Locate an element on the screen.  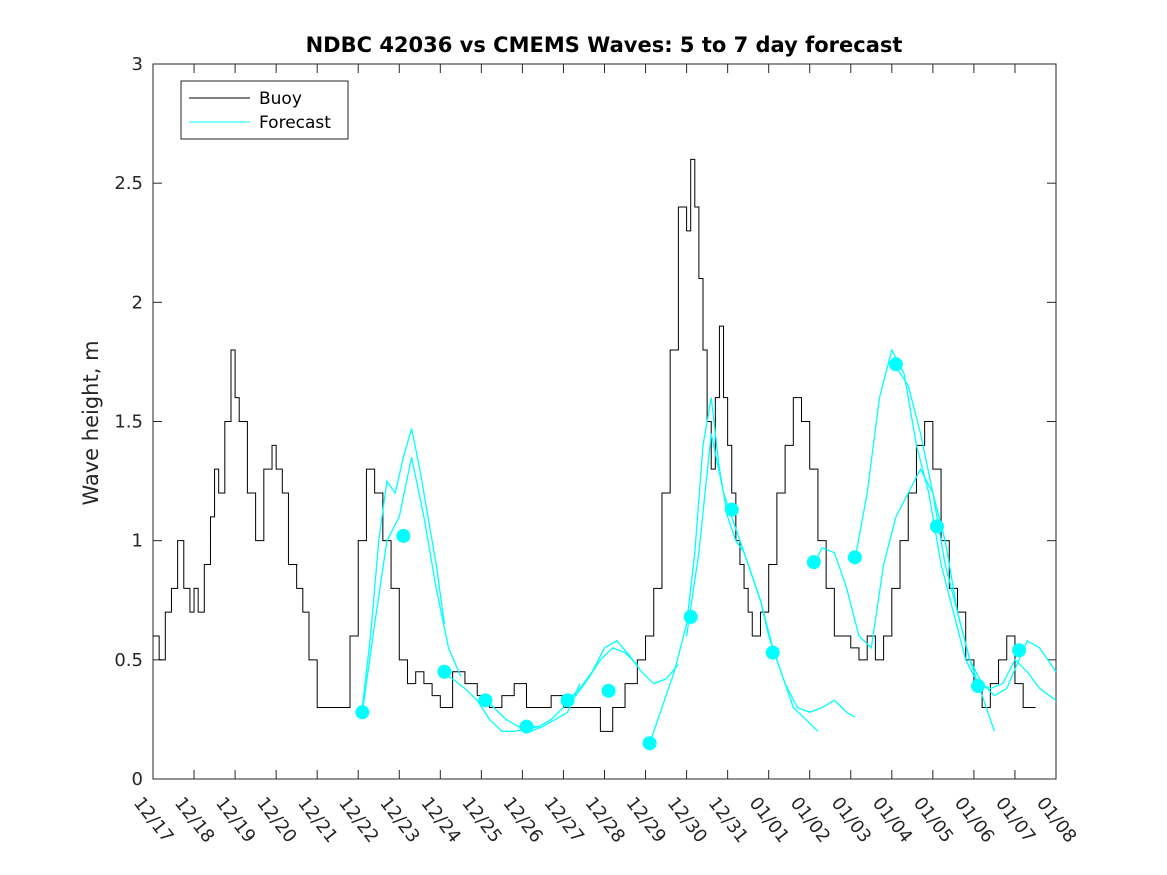
x-tick-label: 12/17 is located at coordinates (153, 820).